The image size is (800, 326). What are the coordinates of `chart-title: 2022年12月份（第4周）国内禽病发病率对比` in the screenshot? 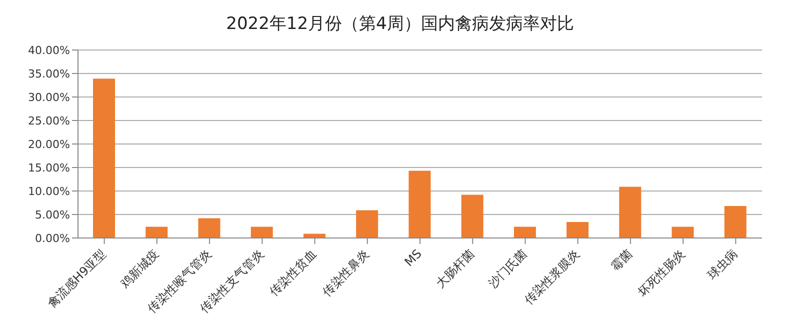 It's located at (400, 24).